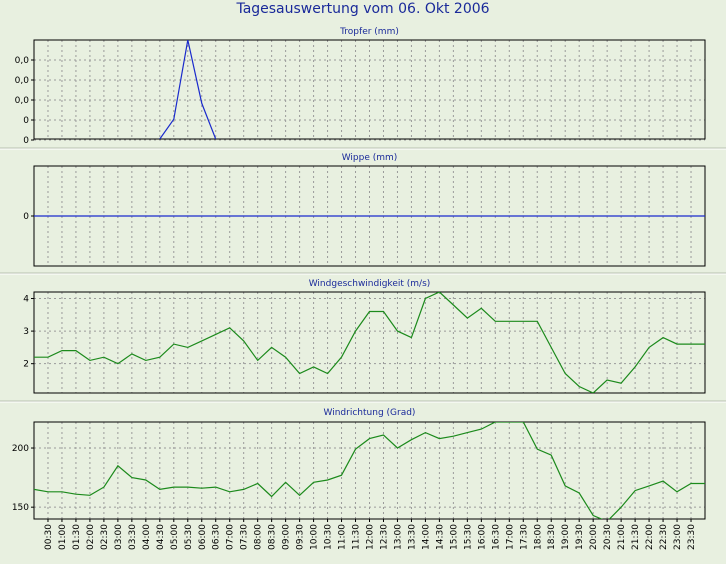 The width and height of the screenshot is (726, 564). What do you see at coordinates (315, 537) in the screenshot?
I see `x-tick-label: 10:00` at bounding box center [315, 537].